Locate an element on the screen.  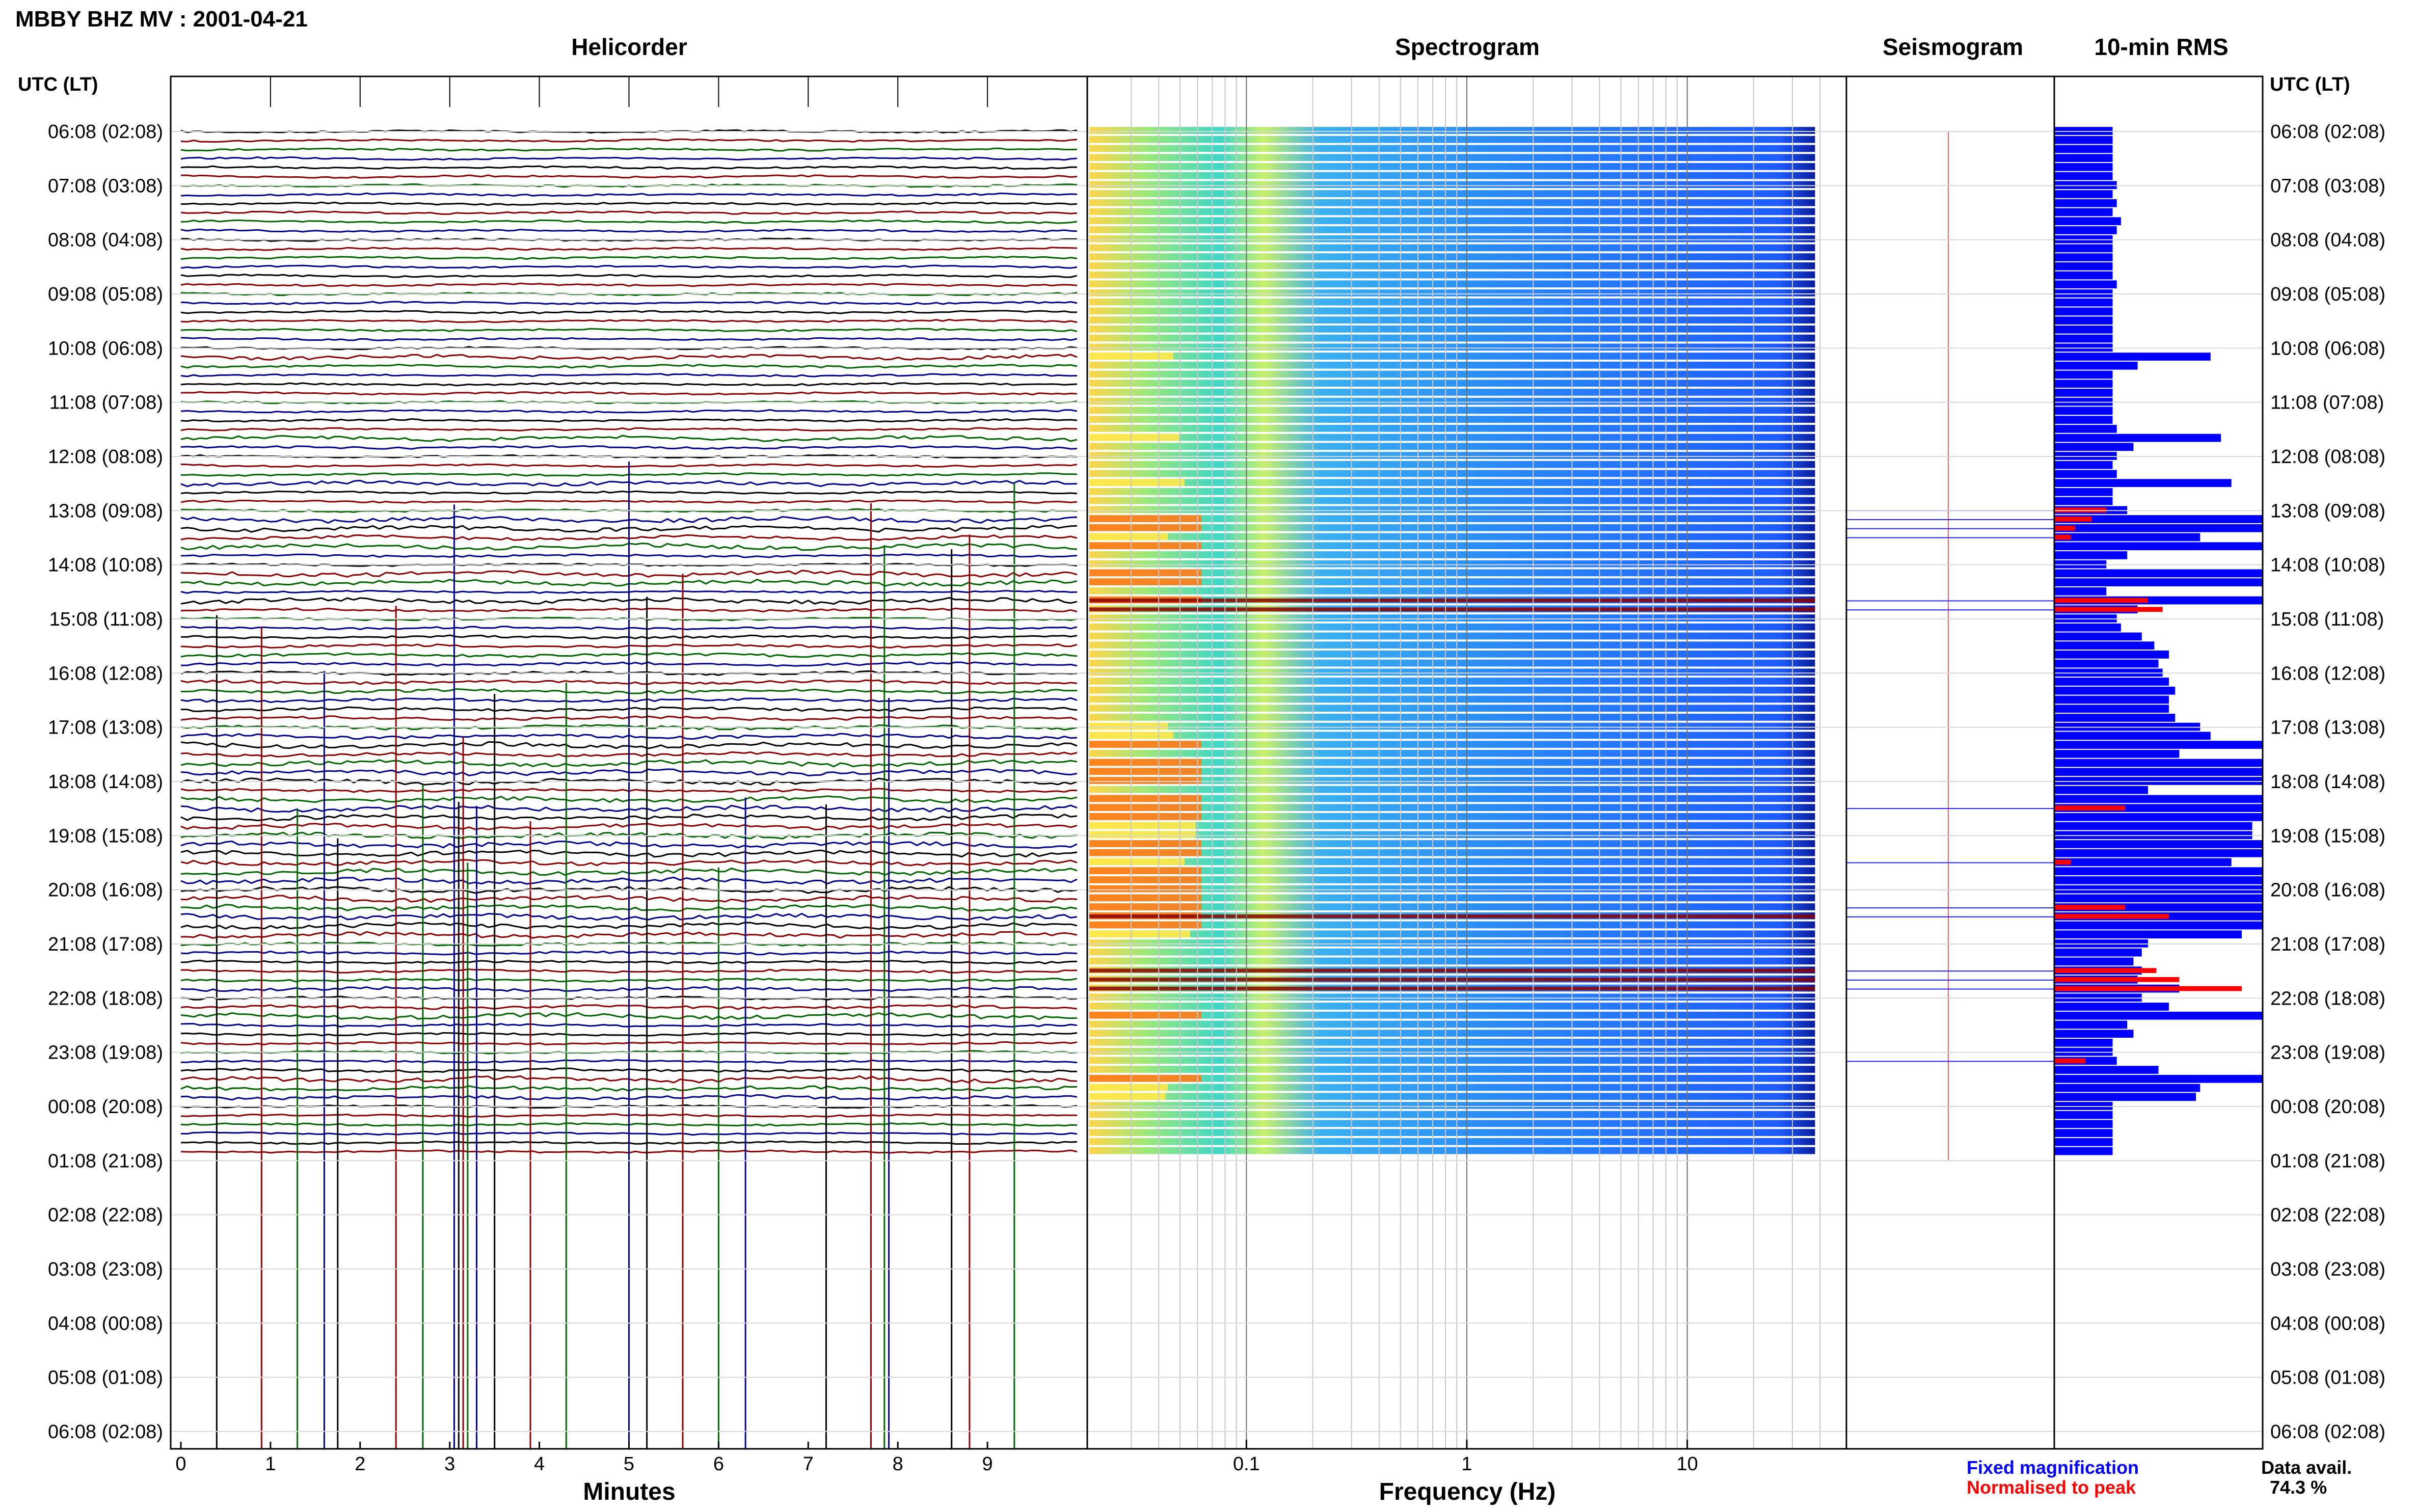
time-tick-right: 00:08 (20:08) is located at coordinates (2327, 1107).